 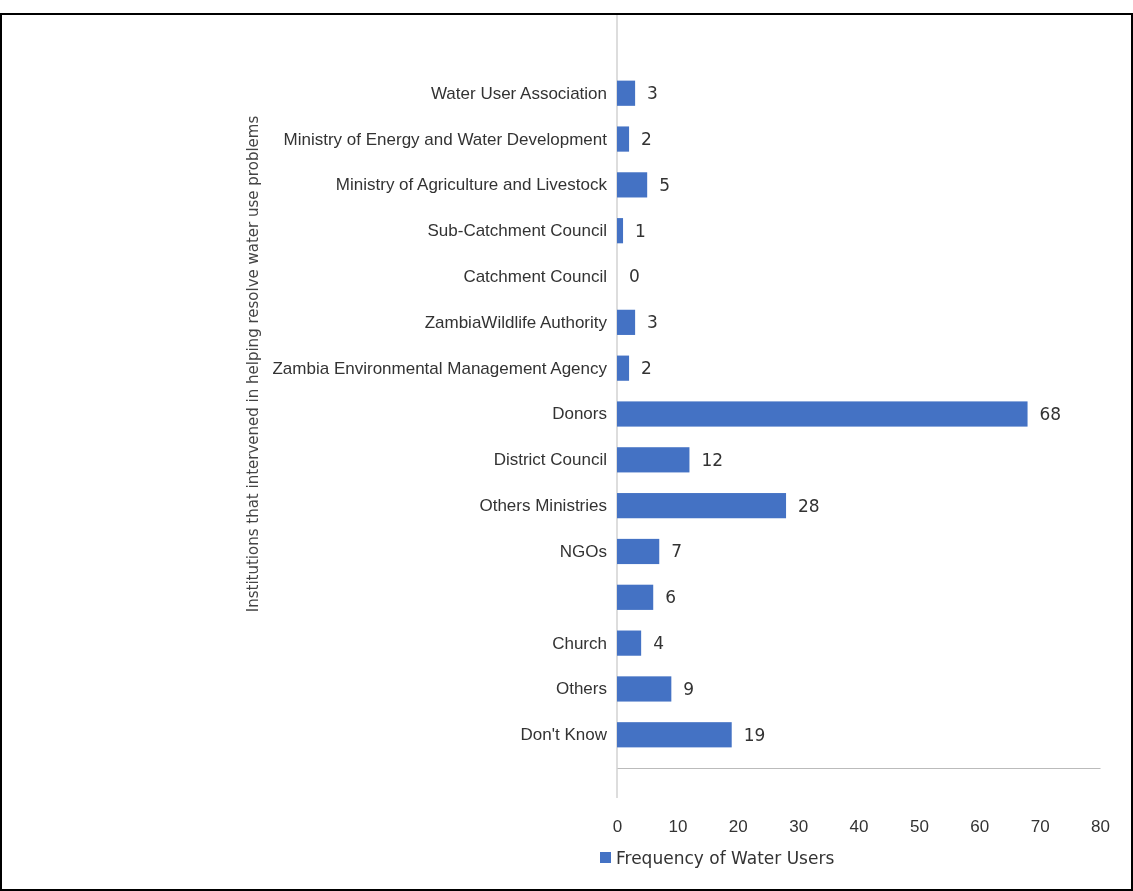 What do you see at coordinates (754, 734) in the screenshot?
I see `data-label: 19` at bounding box center [754, 734].